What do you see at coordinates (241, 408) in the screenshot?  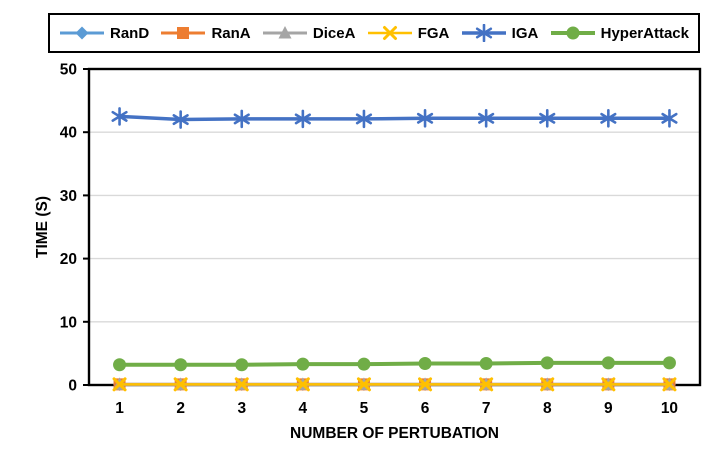 I see `x-tick-label-3: 3` at bounding box center [241, 408].